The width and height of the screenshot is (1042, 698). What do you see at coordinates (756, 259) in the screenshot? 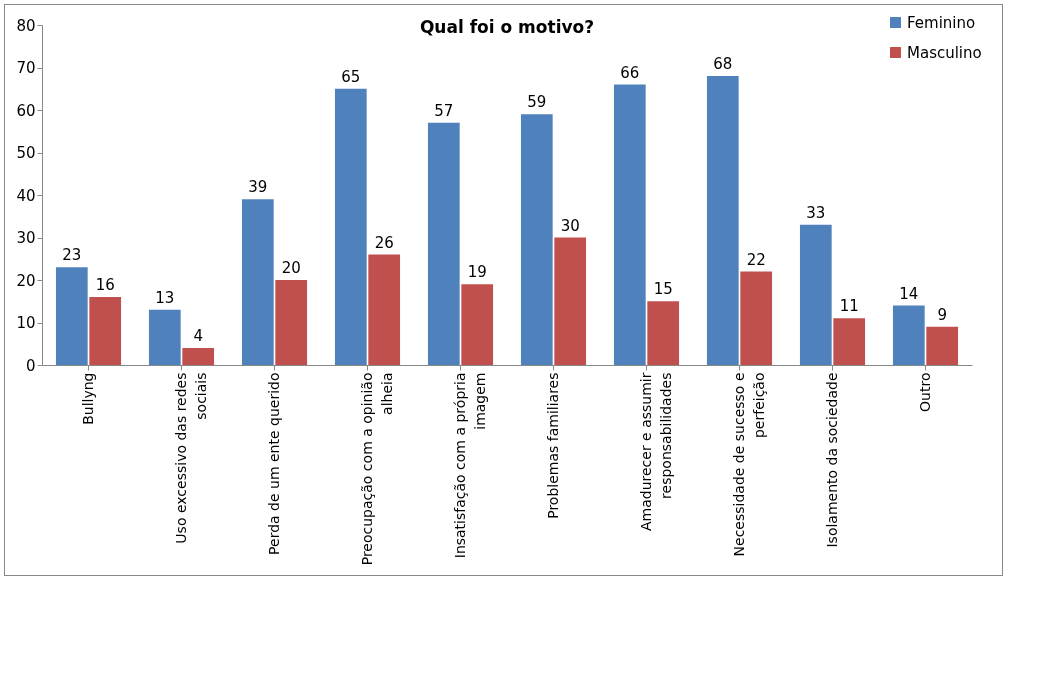
I see `data-label: 22` at bounding box center [756, 259].